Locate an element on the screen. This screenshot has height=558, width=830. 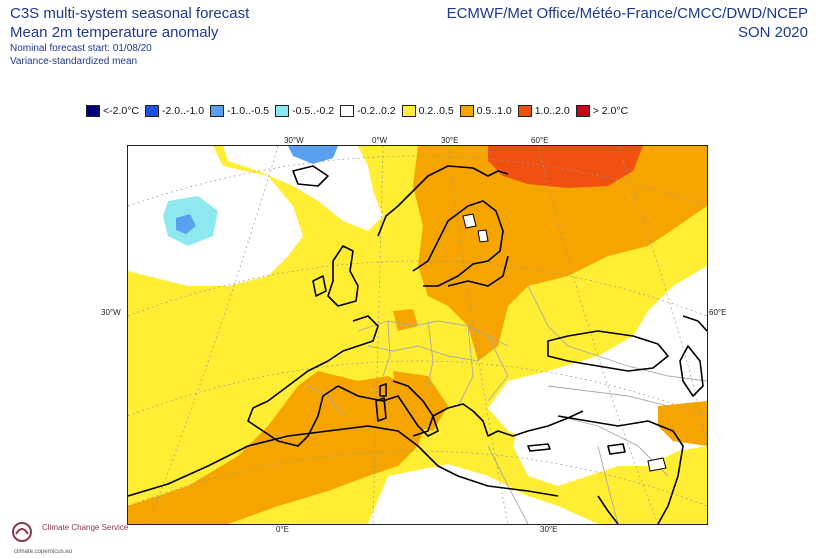
logo-text: Climate Change Service is located at coordinates (85, 527).